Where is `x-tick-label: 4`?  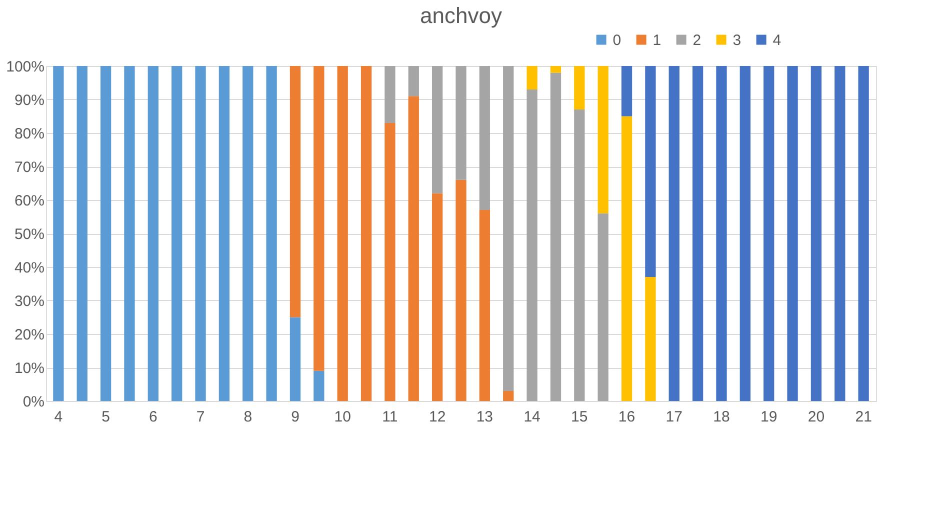 x-tick-label: 4 is located at coordinates (58, 417).